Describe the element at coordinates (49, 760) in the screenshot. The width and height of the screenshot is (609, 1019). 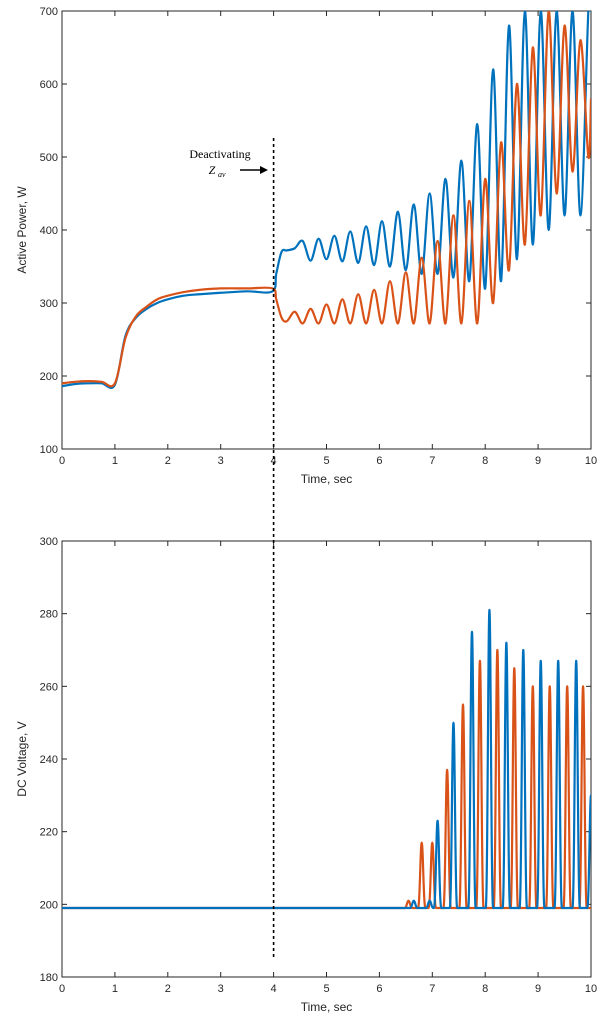
I see `y-tick-label: 240` at that location.